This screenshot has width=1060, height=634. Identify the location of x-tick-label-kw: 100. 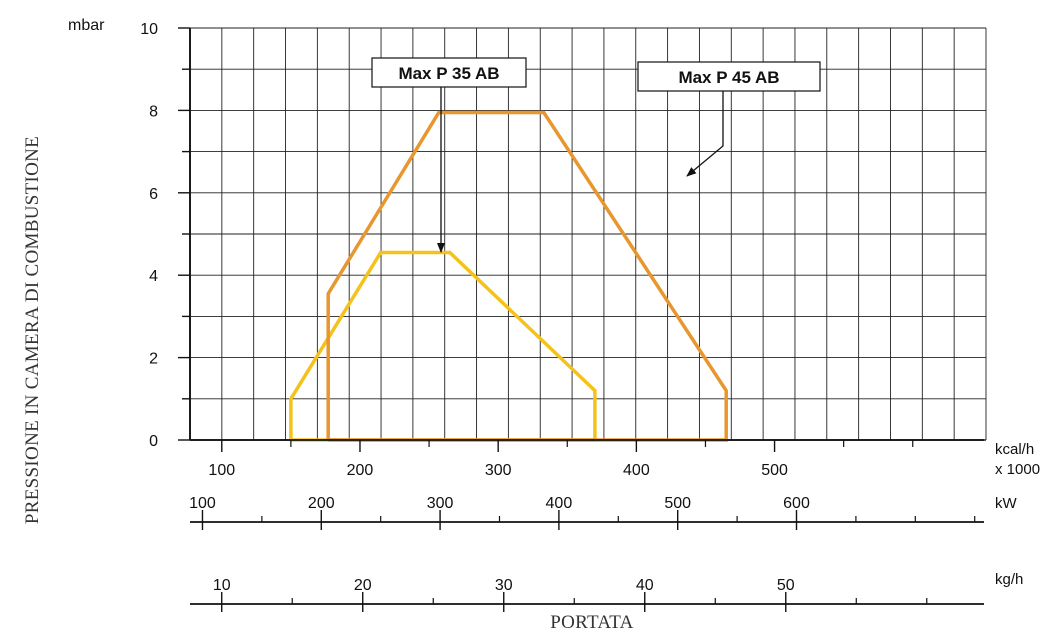
(202, 503).